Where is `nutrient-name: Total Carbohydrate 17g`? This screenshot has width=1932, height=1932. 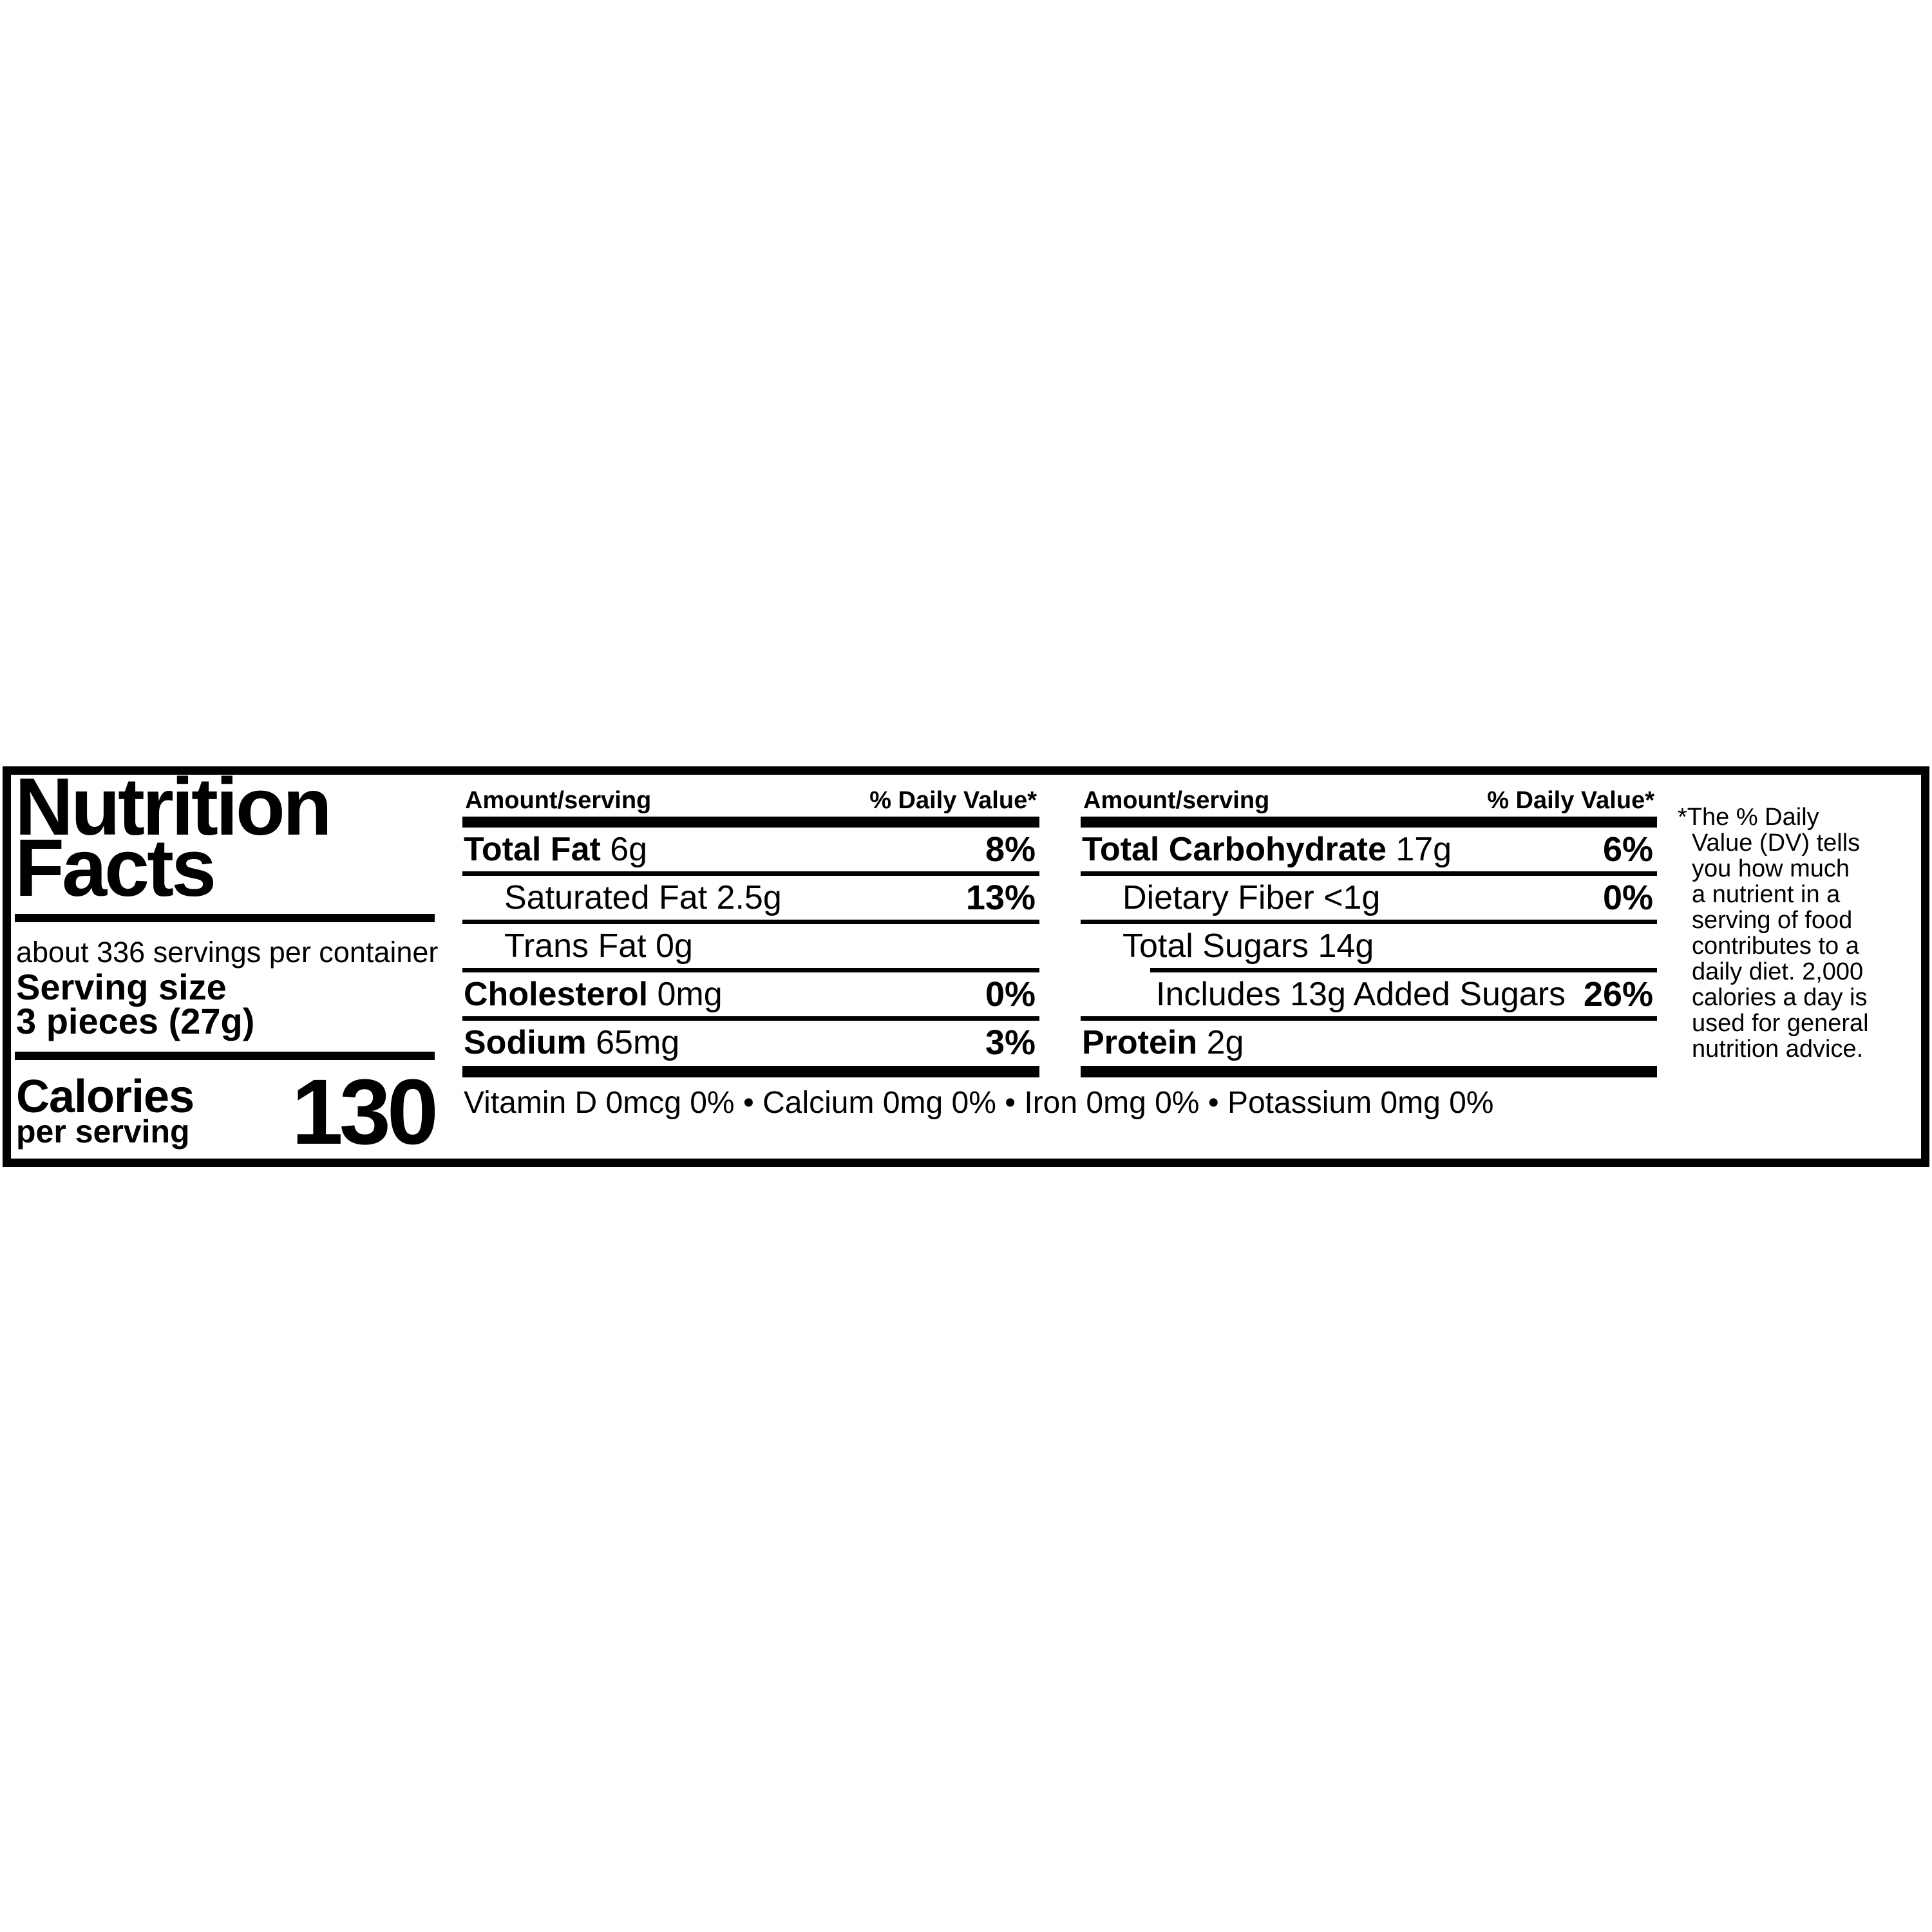 nutrient-name: Total Carbohydrate 17g is located at coordinates (1266, 849).